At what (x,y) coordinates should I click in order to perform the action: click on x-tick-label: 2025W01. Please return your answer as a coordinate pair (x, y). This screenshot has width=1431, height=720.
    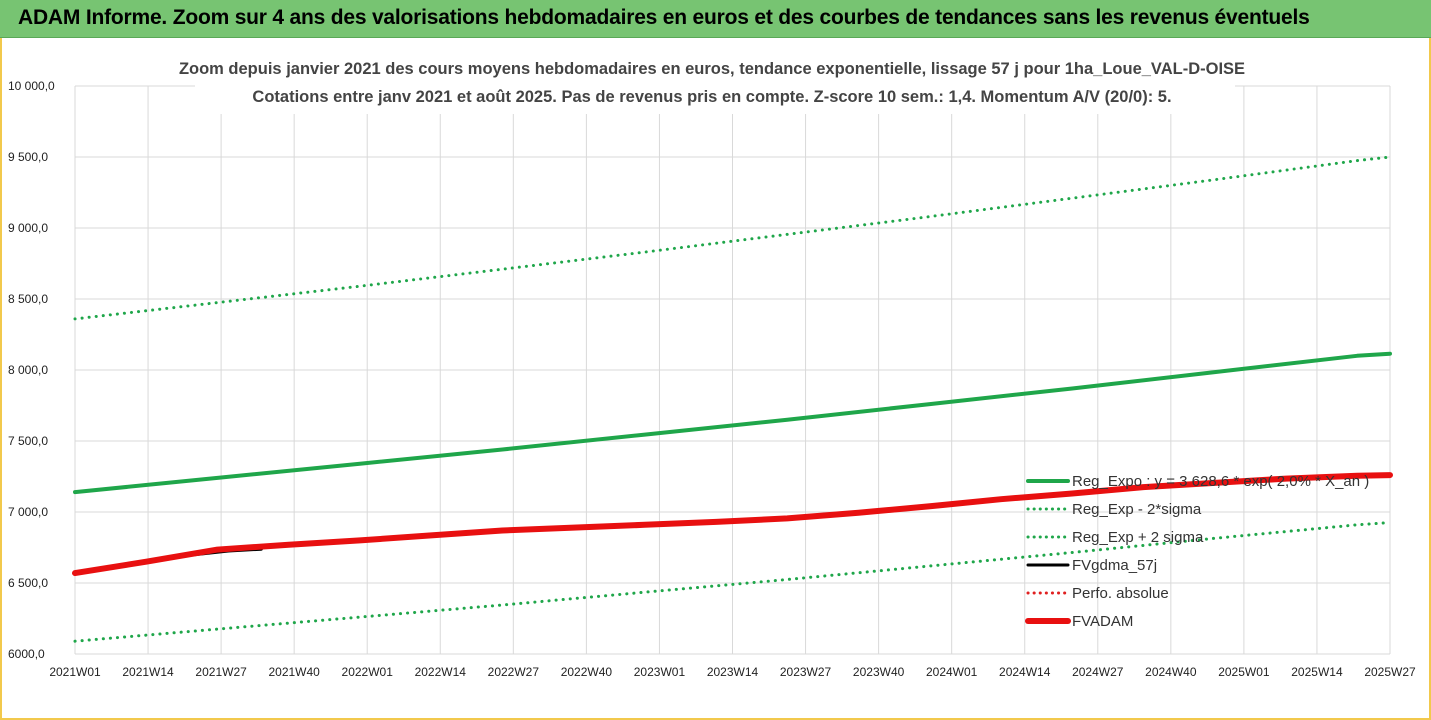
    Looking at the image, I should click on (1244, 672).